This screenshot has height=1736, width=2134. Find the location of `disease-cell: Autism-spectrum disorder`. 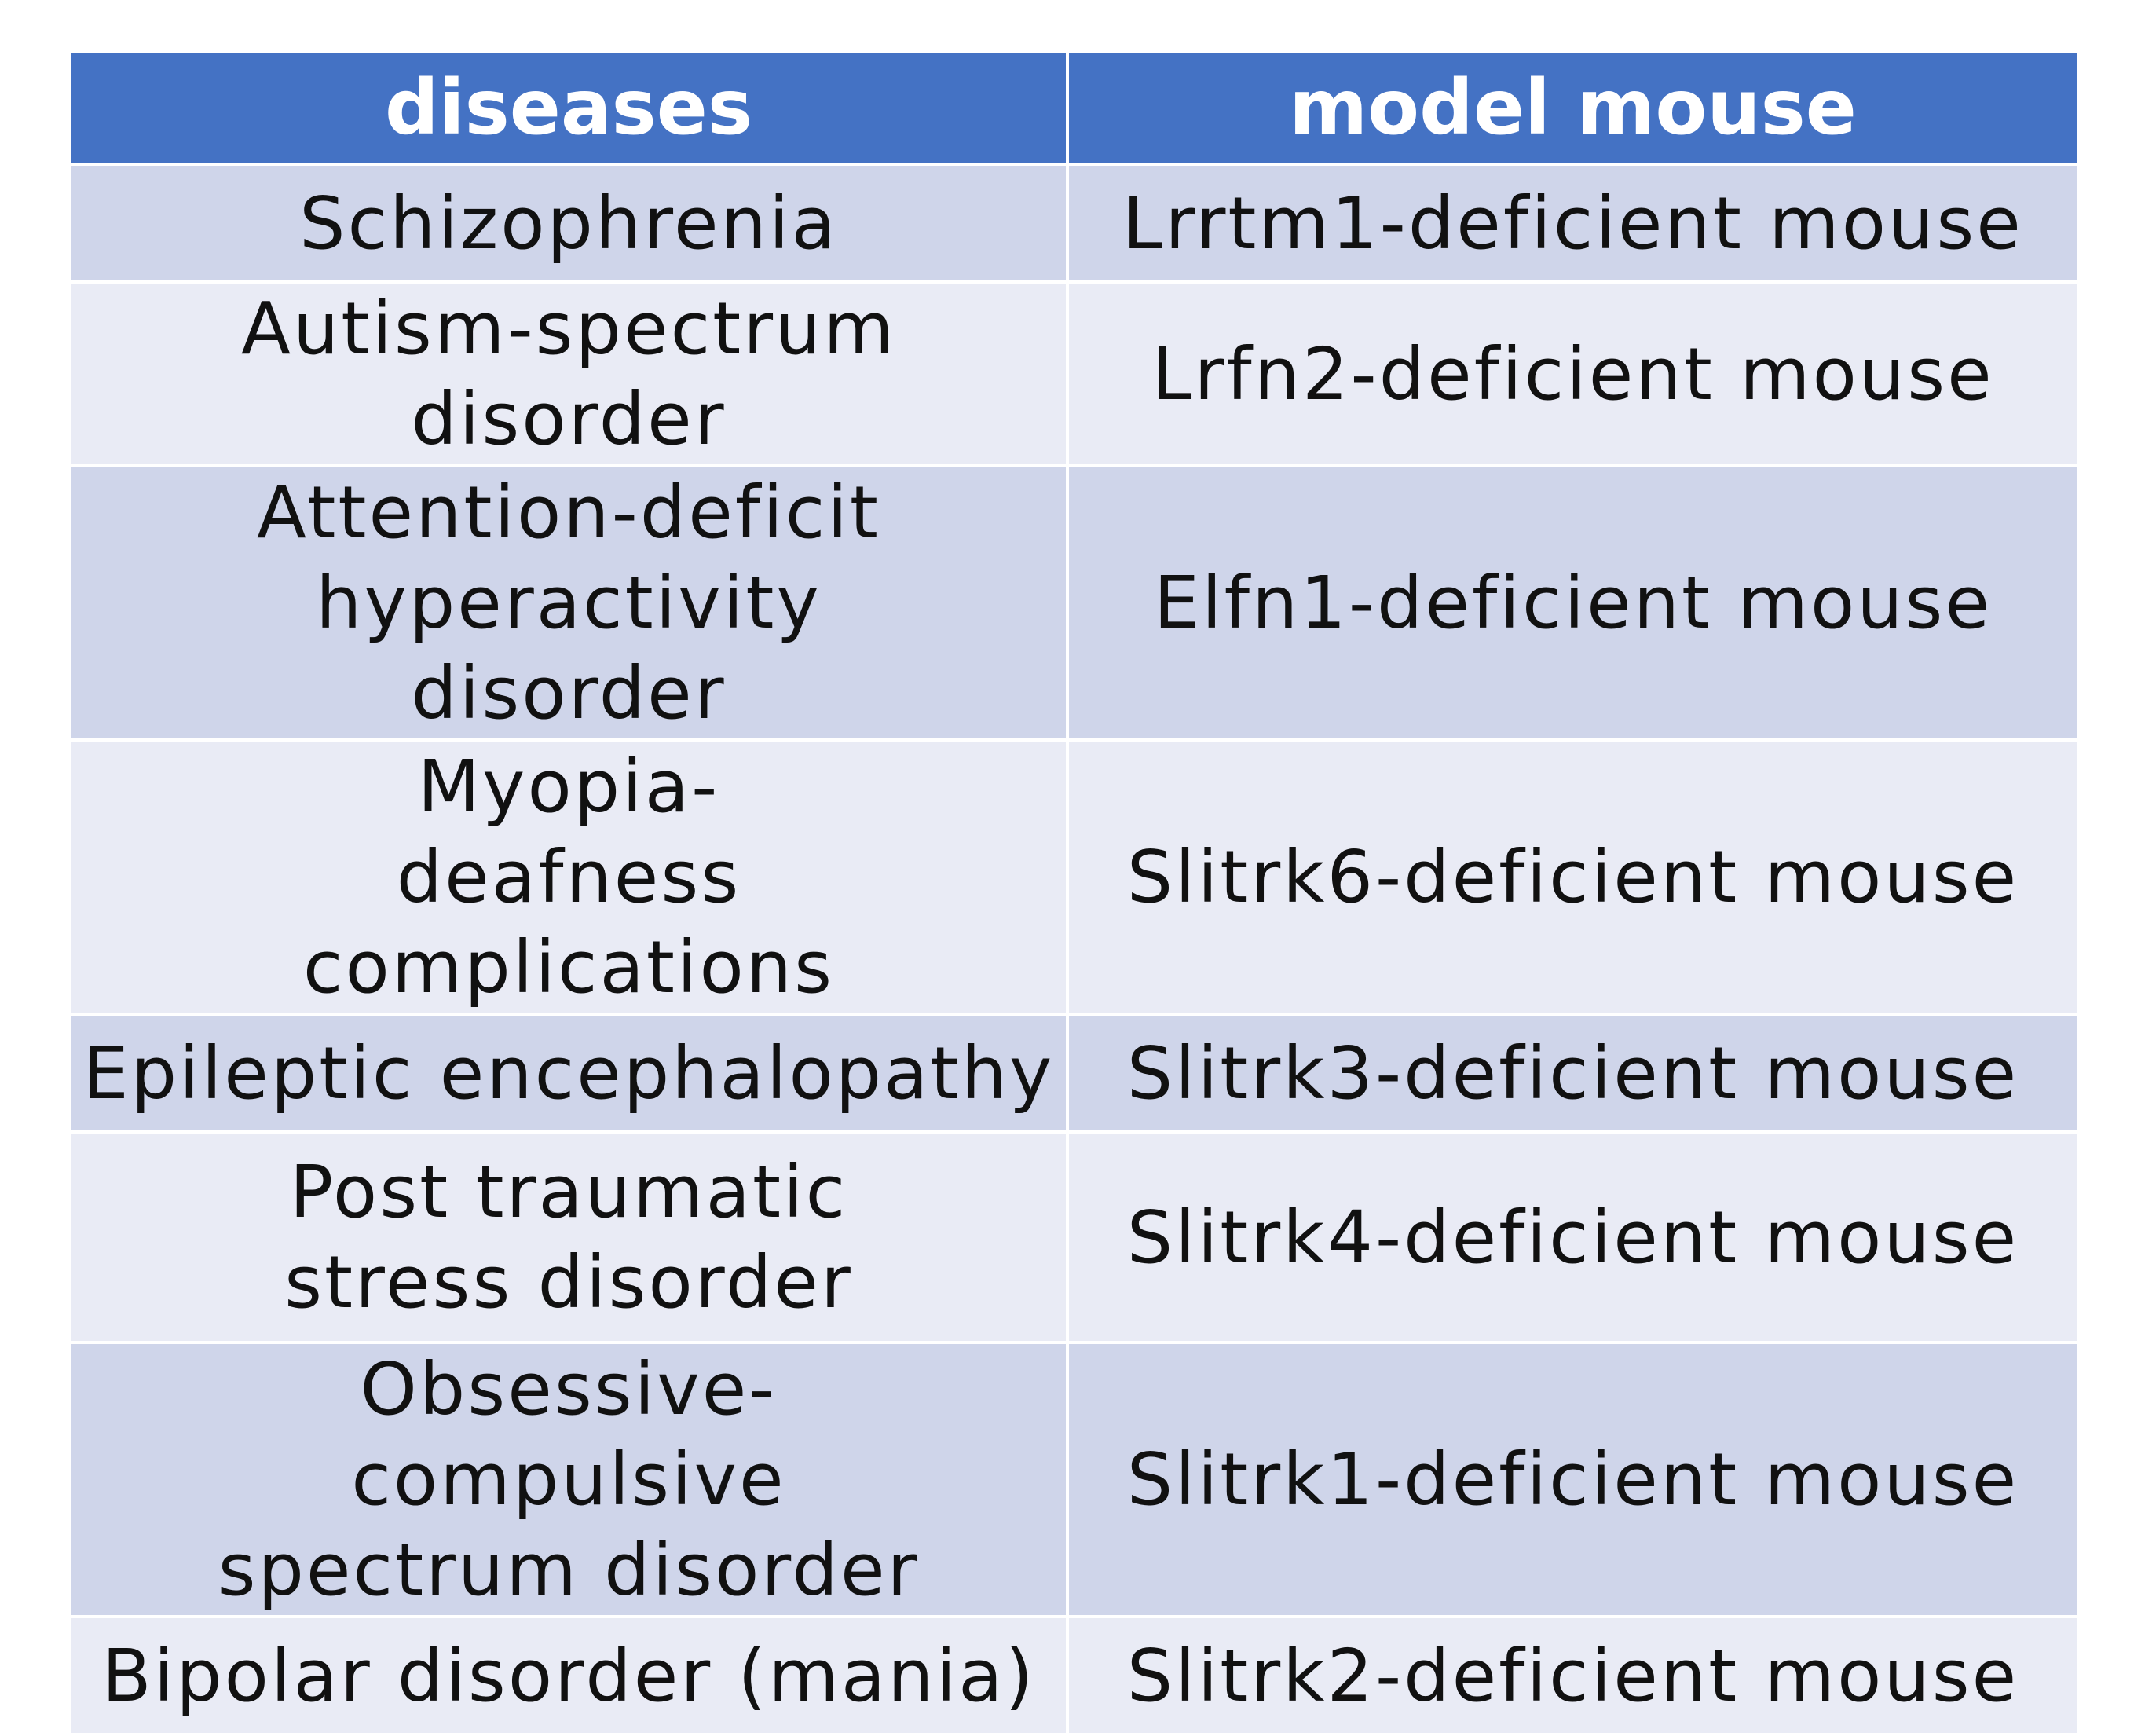

disease-cell: Autism-spectrum disorder is located at coordinates (568, 373).